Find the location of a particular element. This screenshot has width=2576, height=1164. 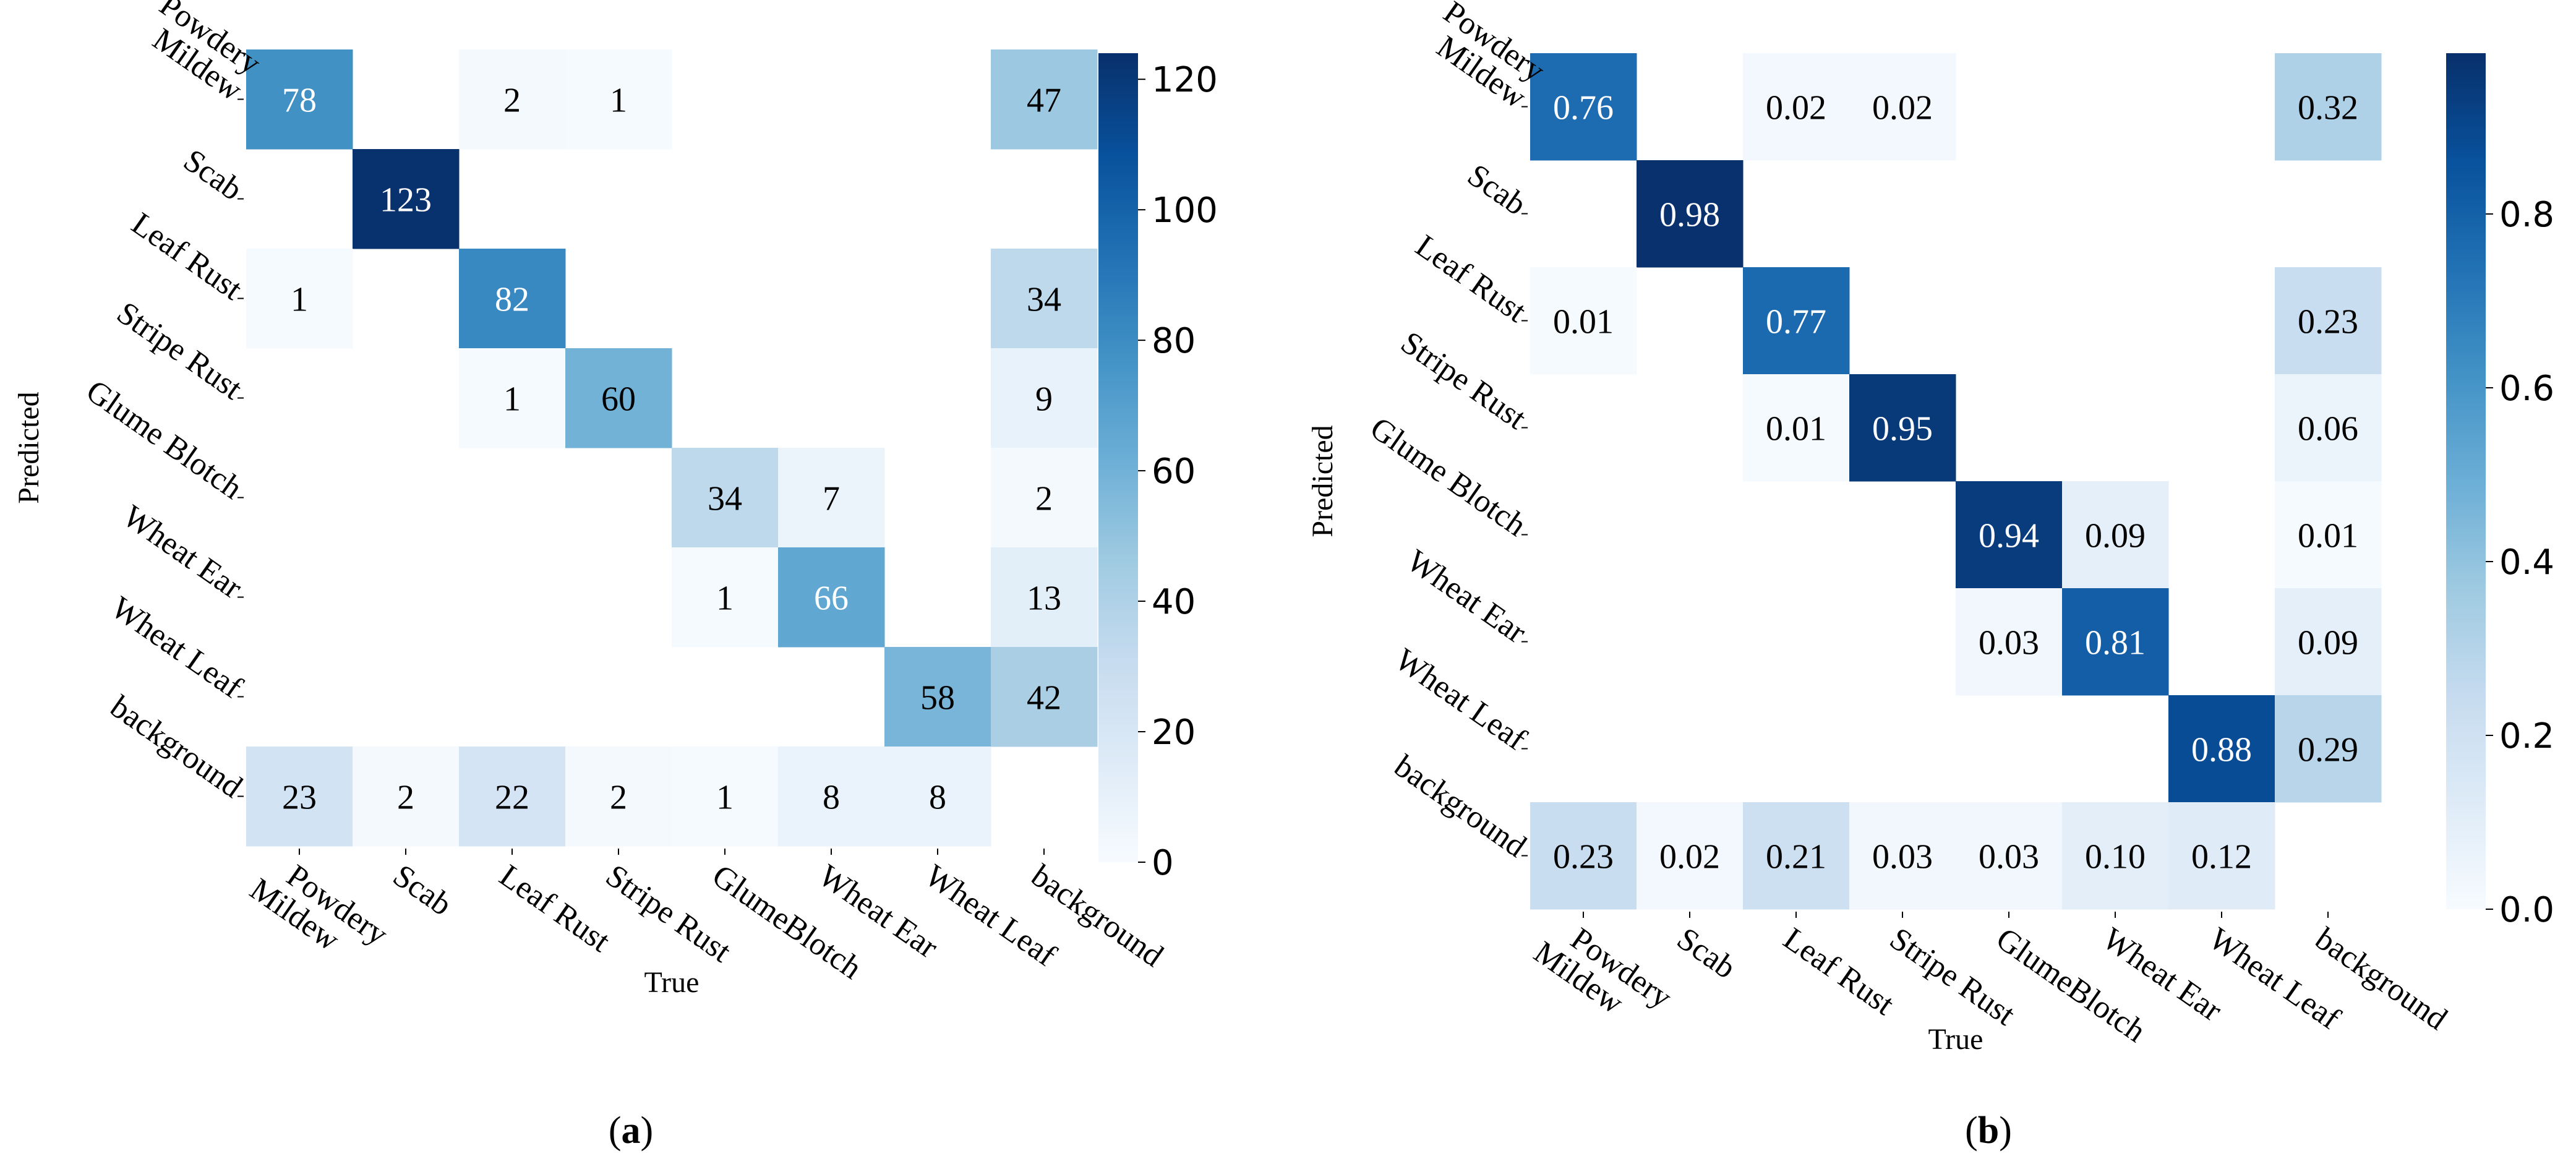

cell-value-label: 0.95 is located at coordinates (1903, 429).